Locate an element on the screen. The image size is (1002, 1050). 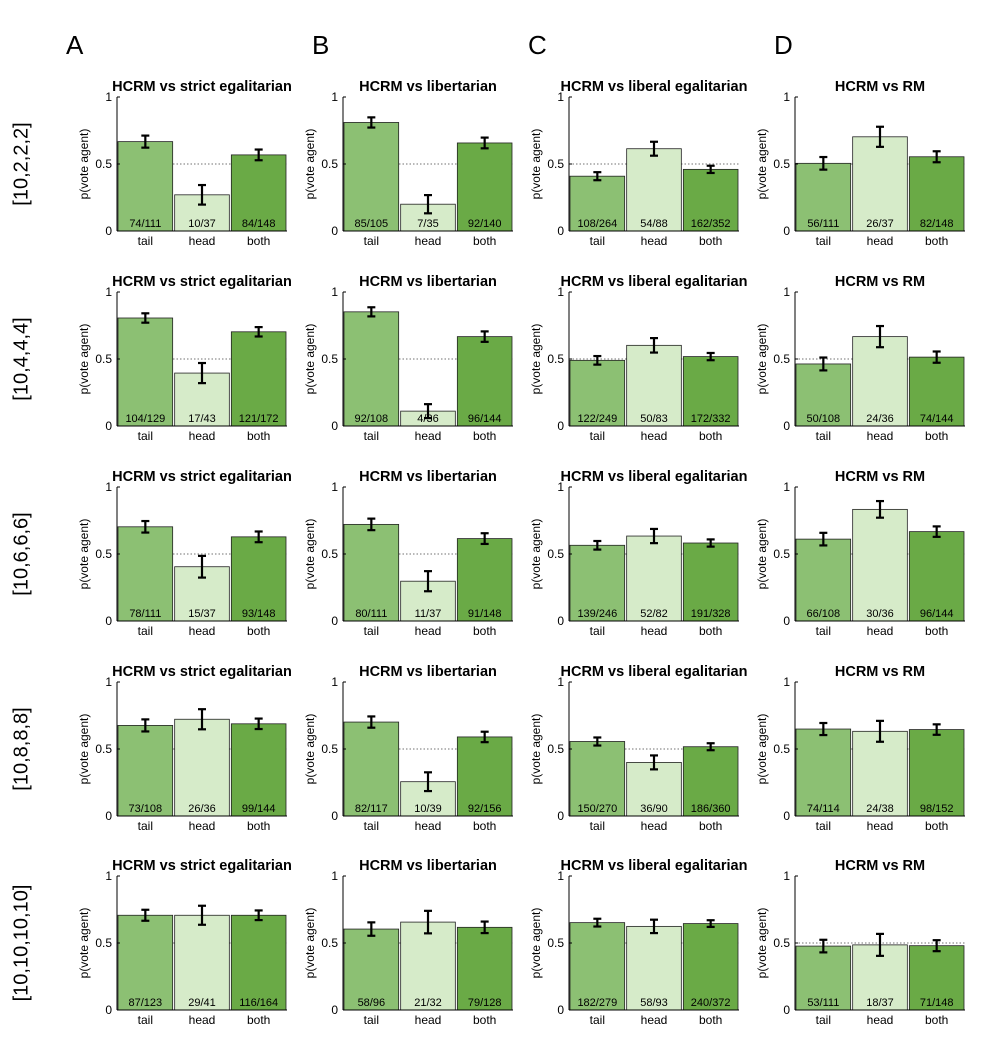
panel-1-4-ytick-label-1: 0.5 is located at coordinates (781, 164).